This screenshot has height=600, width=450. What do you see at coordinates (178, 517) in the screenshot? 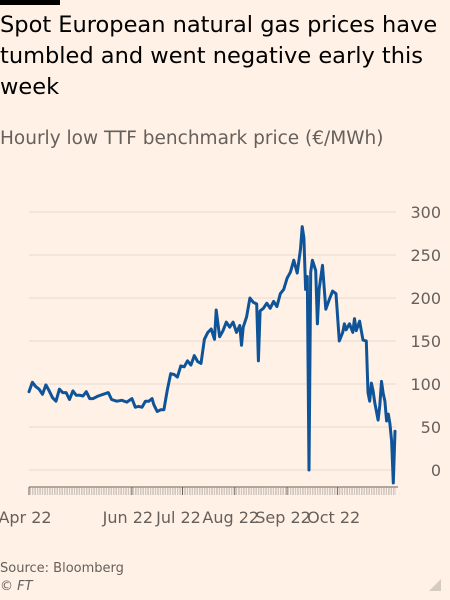
I see `x-tick-label: Jul 22` at bounding box center [178, 517].